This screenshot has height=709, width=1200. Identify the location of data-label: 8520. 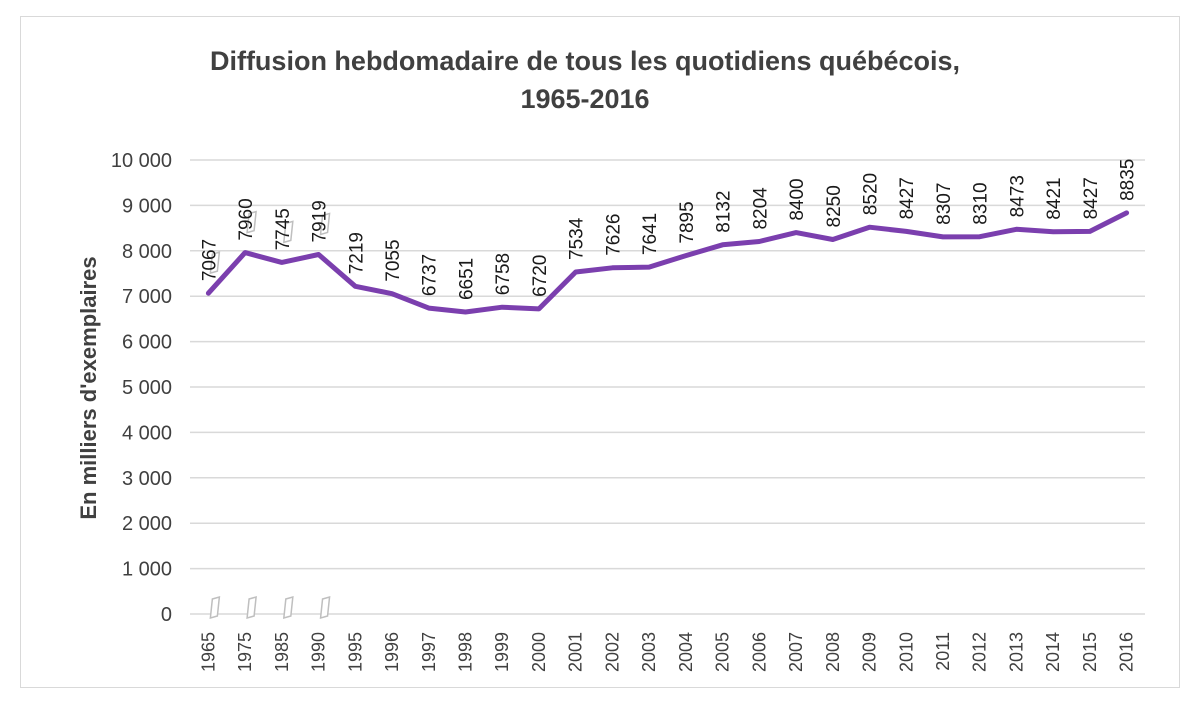
(871, 194).